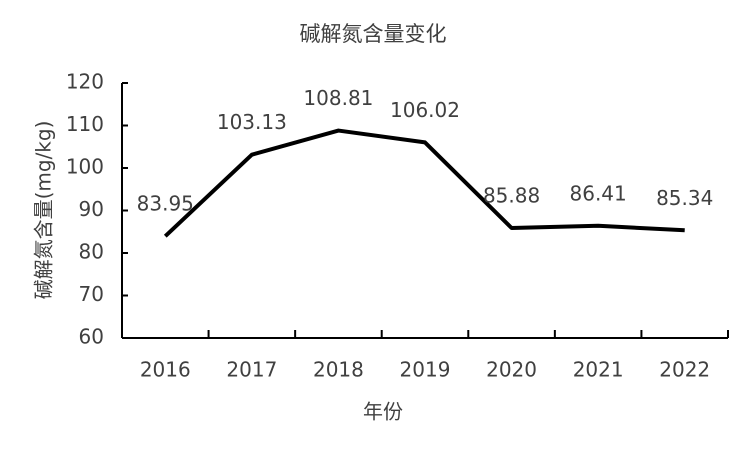 The height and width of the screenshot is (450, 751). What do you see at coordinates (598, 370) in the screenshot?
I see `x-tick-label: 2021` at bounding box center [598, 370].